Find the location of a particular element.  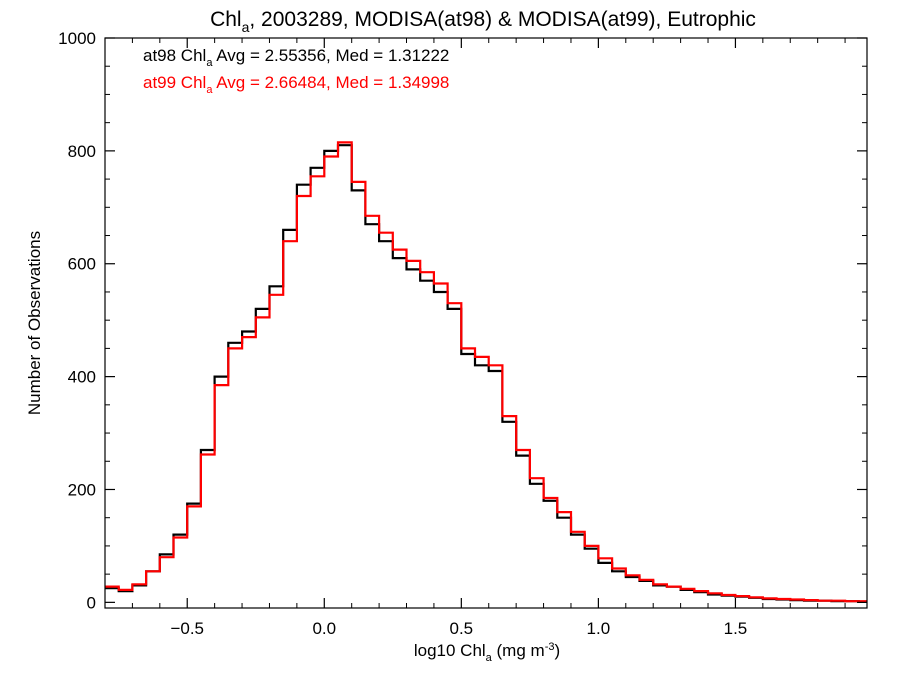

stats-values: Avg = 2.55356, Med = 1.31222 is located at coordinates (330, 55).